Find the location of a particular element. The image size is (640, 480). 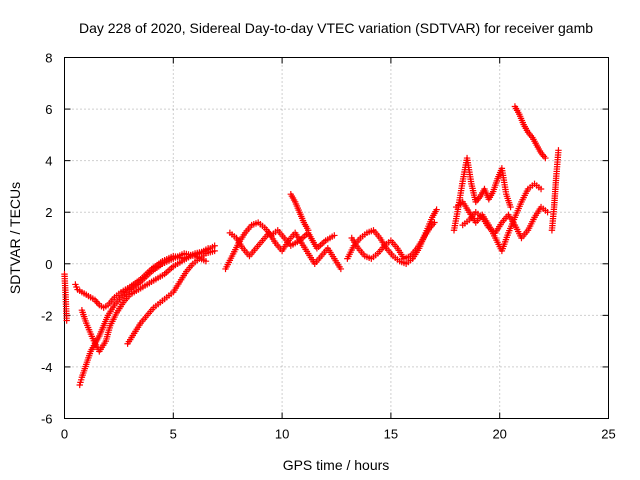

series-arc-i is located at coordinates (392, 236).